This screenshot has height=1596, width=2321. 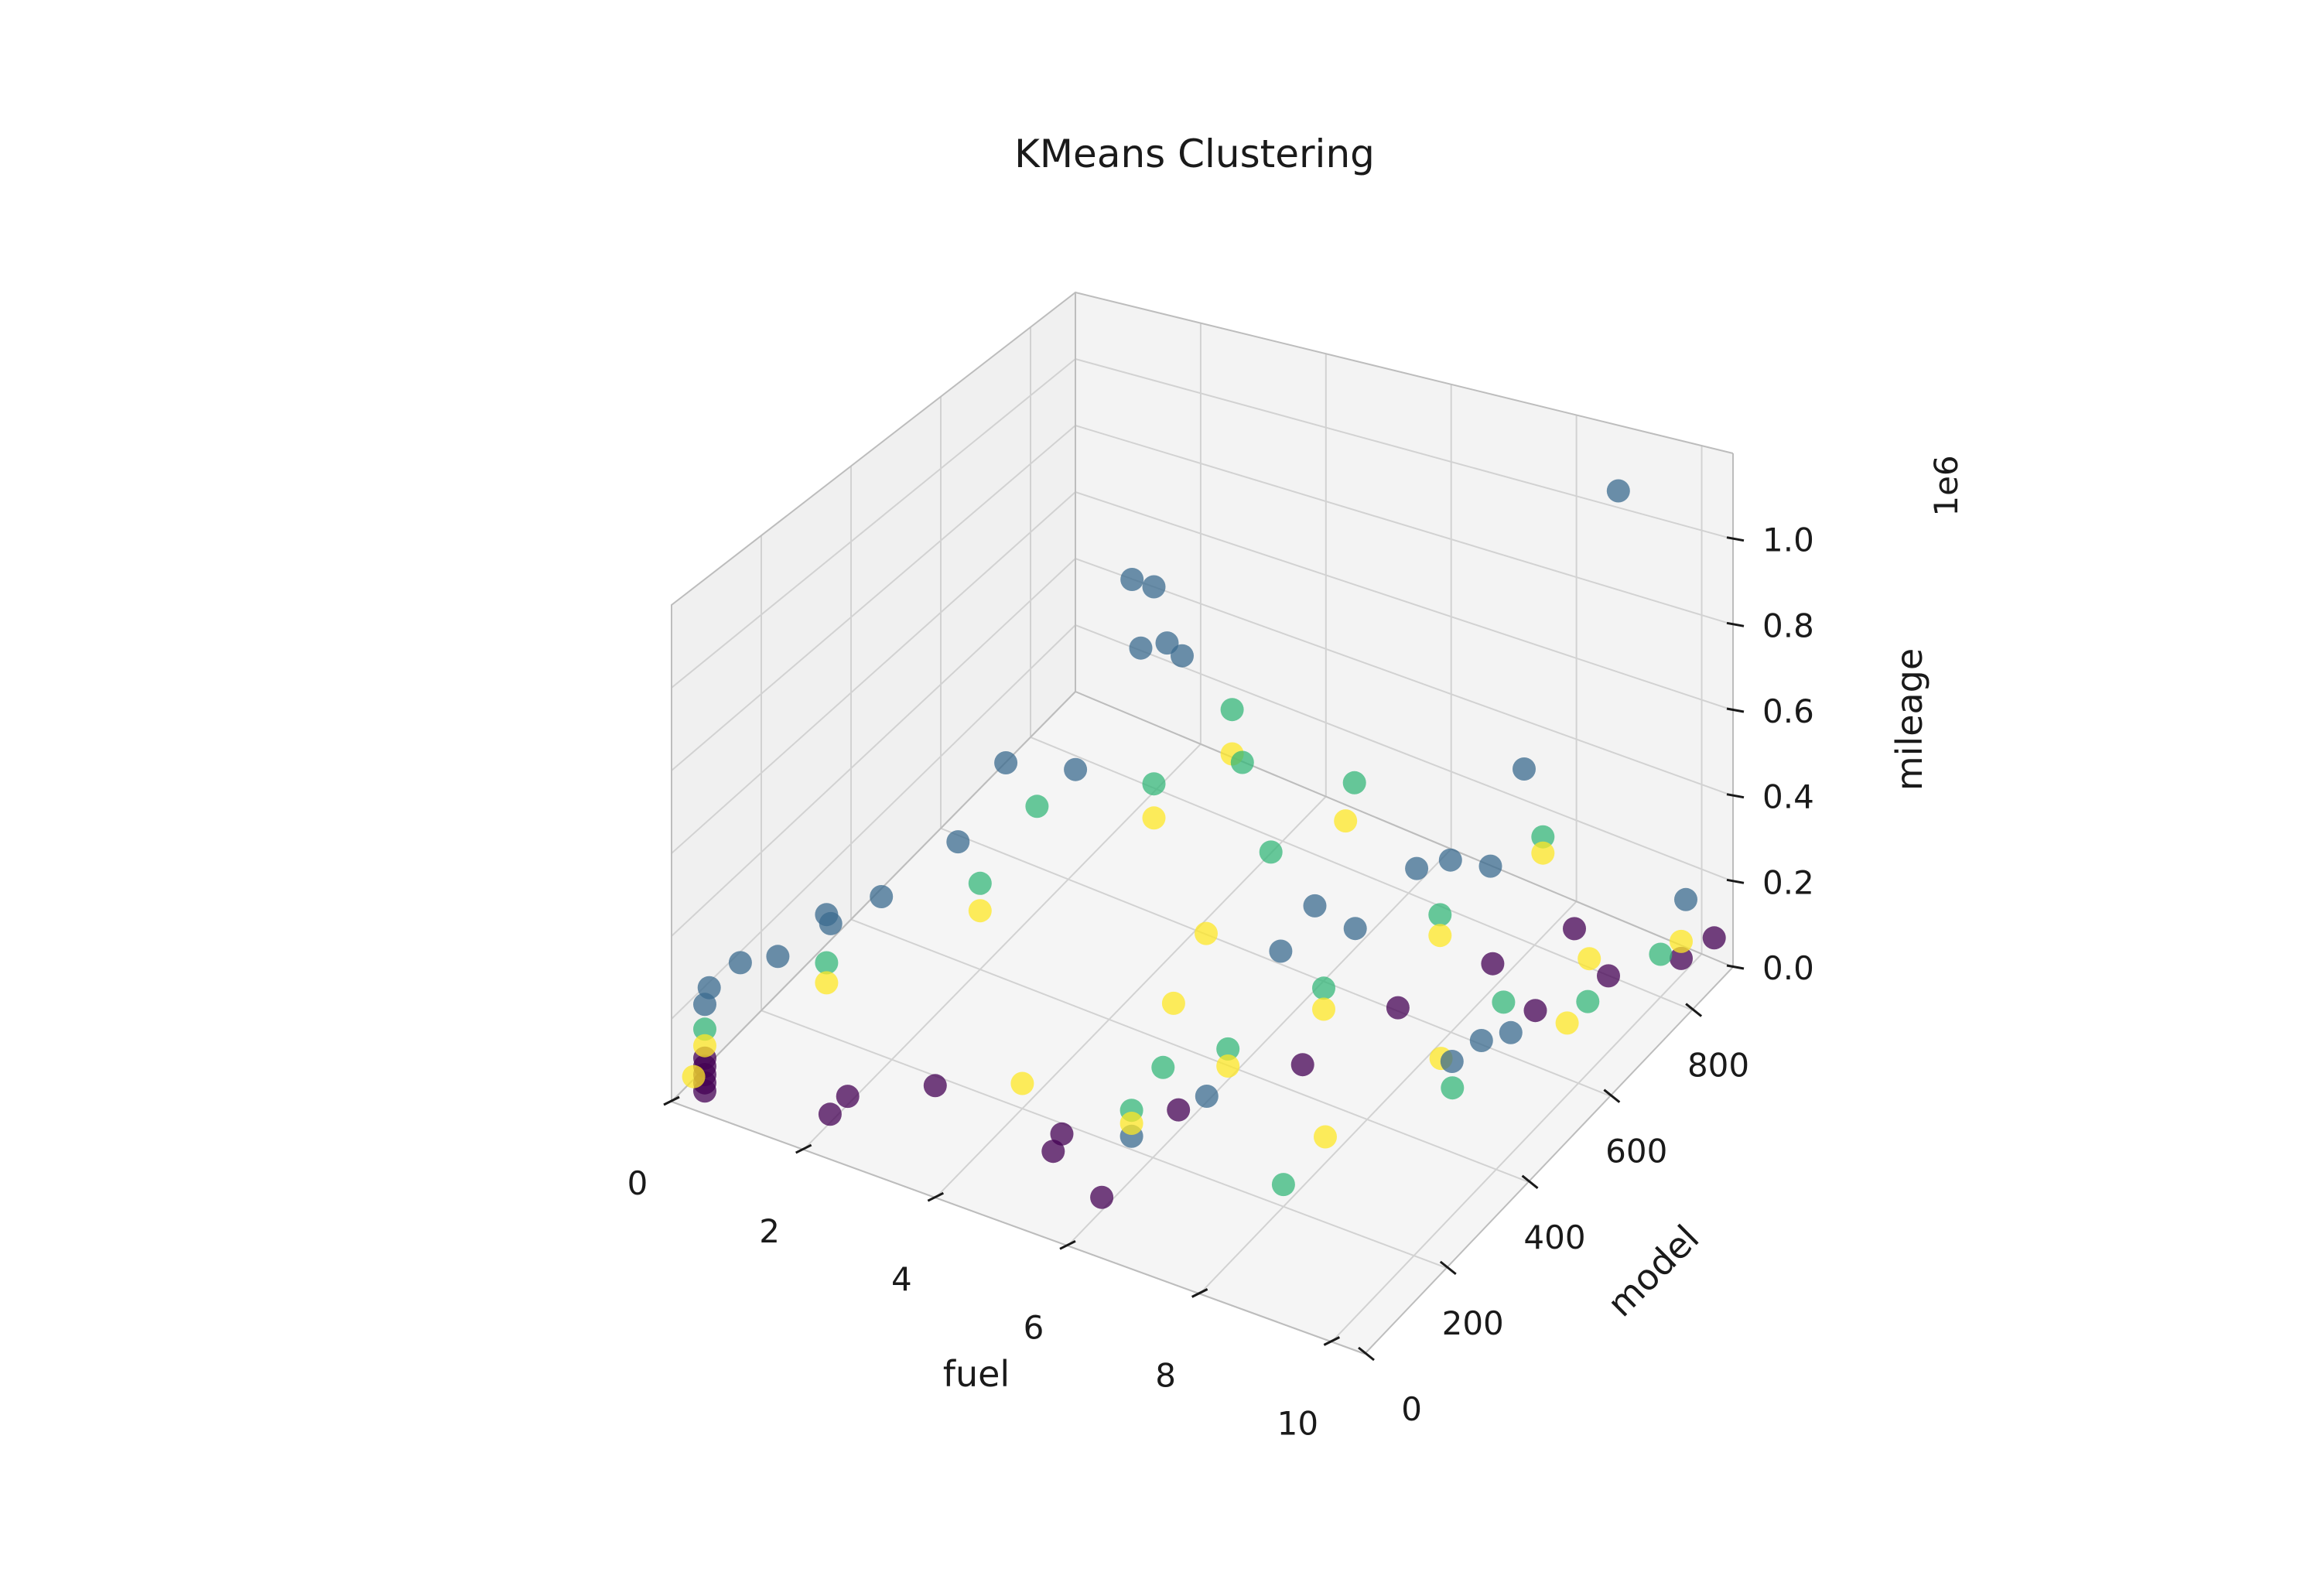 What do you see at coordinates (1473, 1323) in the screenshot?
I see `y-tick-label: 200` at bounding box center [1473, 1323].